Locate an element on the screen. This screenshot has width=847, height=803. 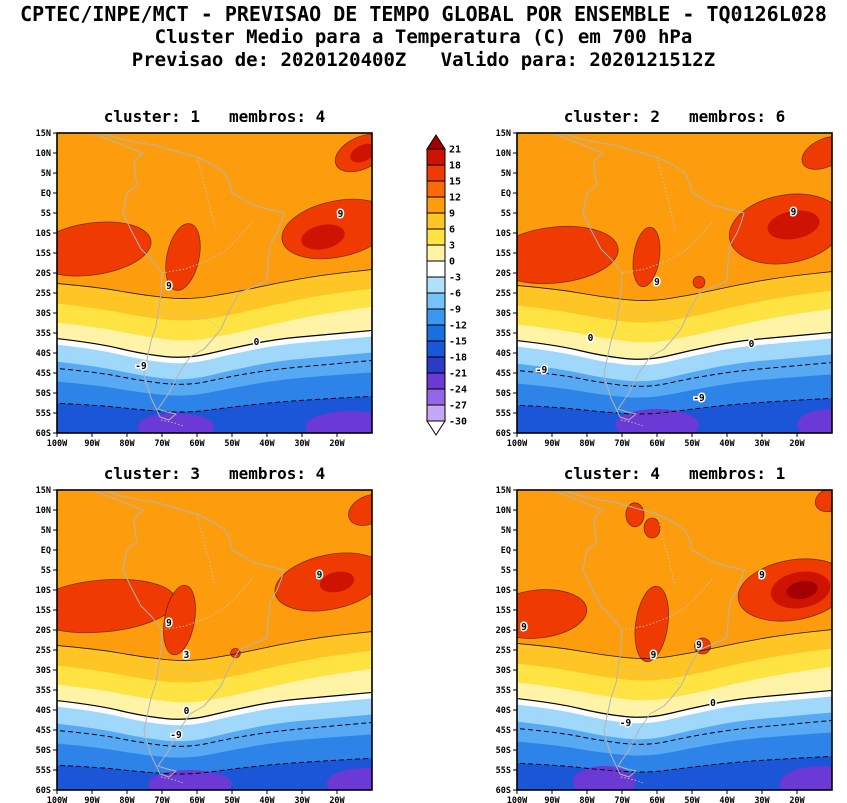
colorbar-tick-label: 21 is located at coordinates (455, 150).